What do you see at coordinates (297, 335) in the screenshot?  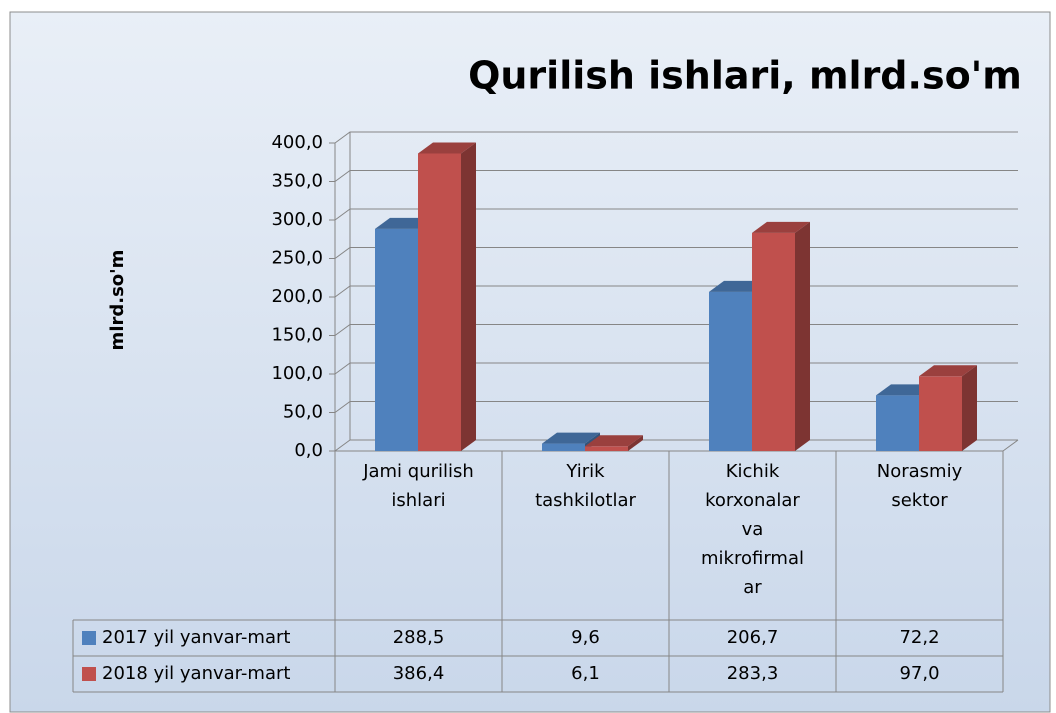 I see `y-tick-label: 150,0` at bounding box center [297, 335].